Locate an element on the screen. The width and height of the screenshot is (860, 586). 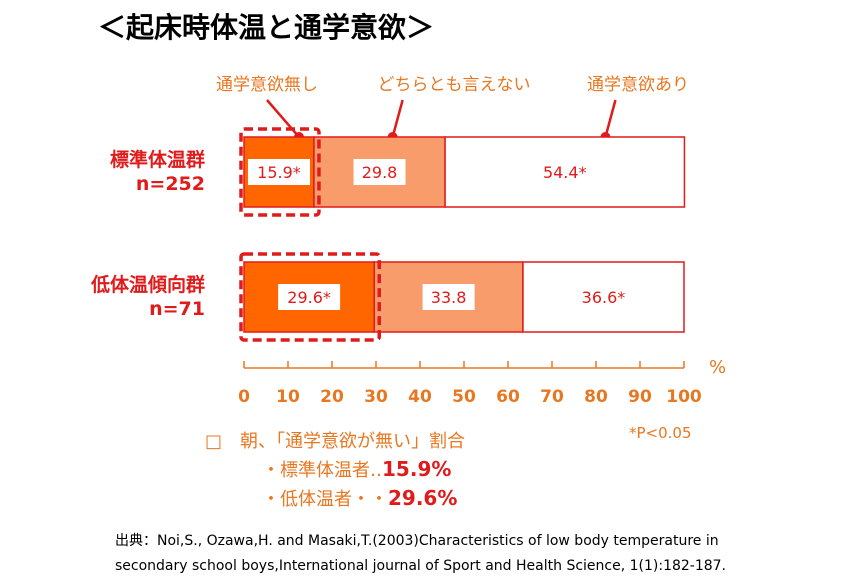
summary-item-low: ・低体温者・・29.6% is located at coordinates (359, 498).